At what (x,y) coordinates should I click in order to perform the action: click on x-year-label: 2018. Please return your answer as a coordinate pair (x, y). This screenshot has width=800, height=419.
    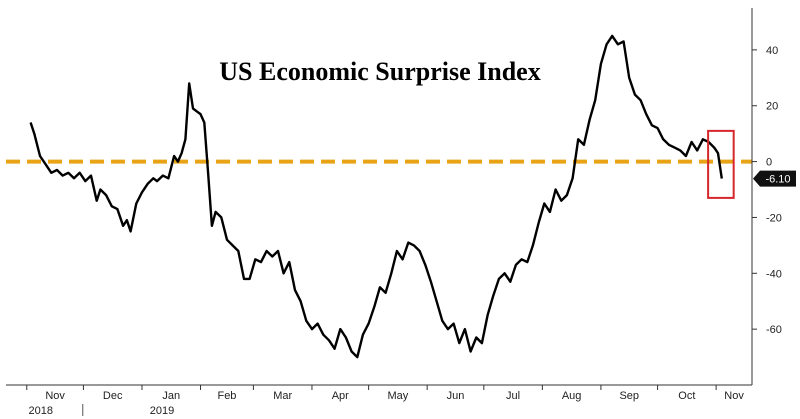
    Looking at the image, I should click on (41, 411).